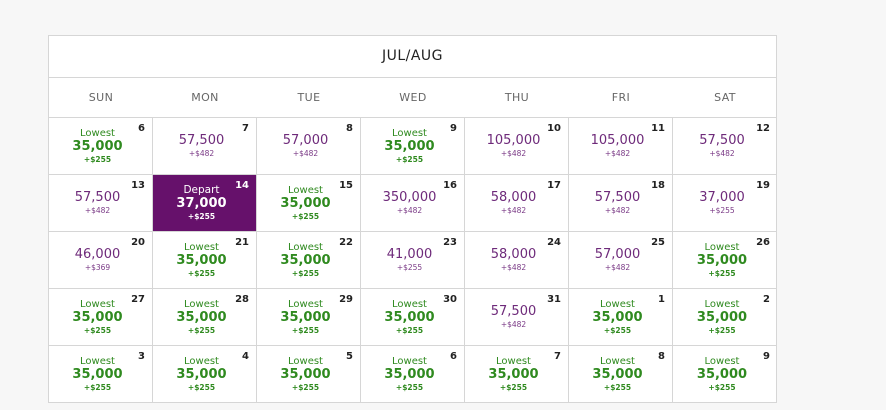 This screenshot has height=410, width=886. I want to click on day-cell: 4 Lowest 35,000 +$255, so click(205, 374).